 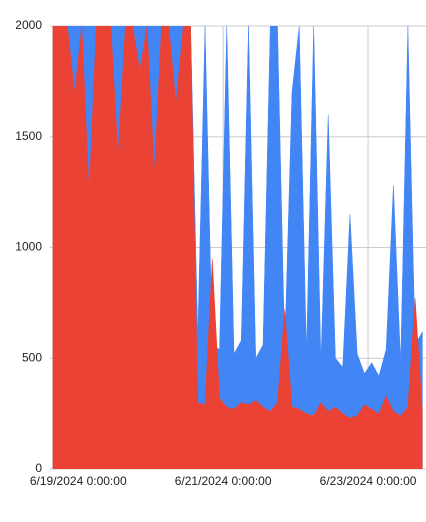 I want to click on y-tick-label: 500, so click(x=32, y=357).